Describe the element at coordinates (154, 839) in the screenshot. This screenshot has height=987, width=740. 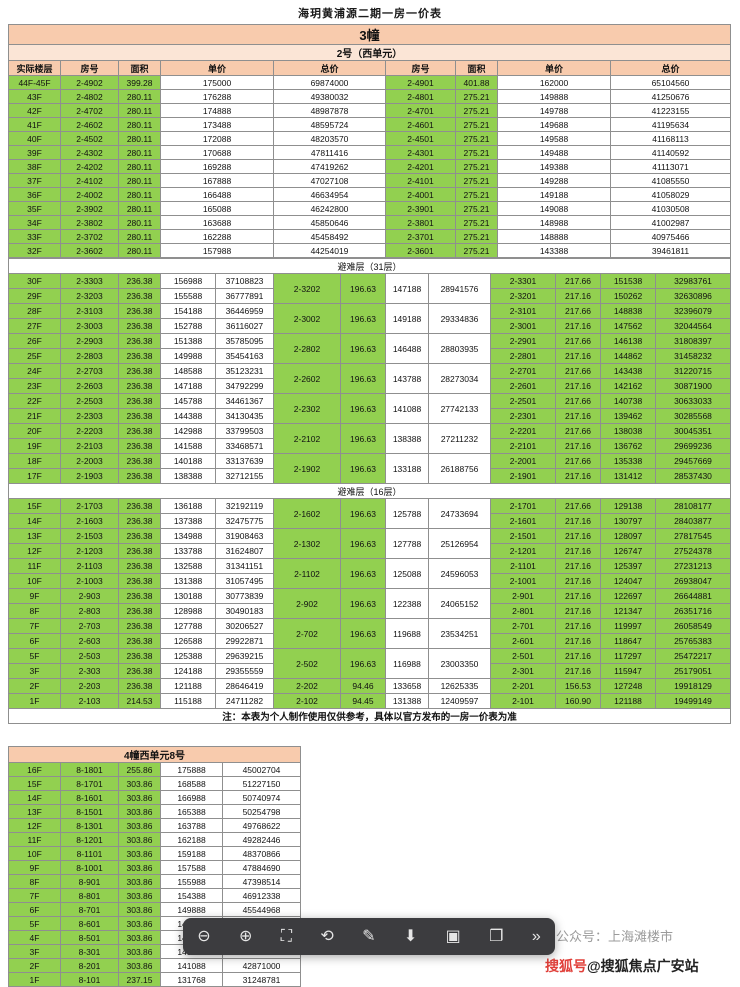
I see `table-row: 11F 8-1201 303.86 162188 49282446` at that location.